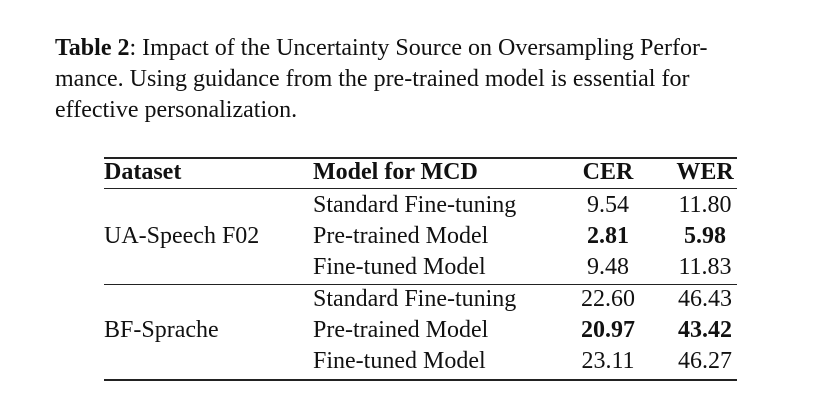  I want to click on bottom-rule, so click(420, 380).